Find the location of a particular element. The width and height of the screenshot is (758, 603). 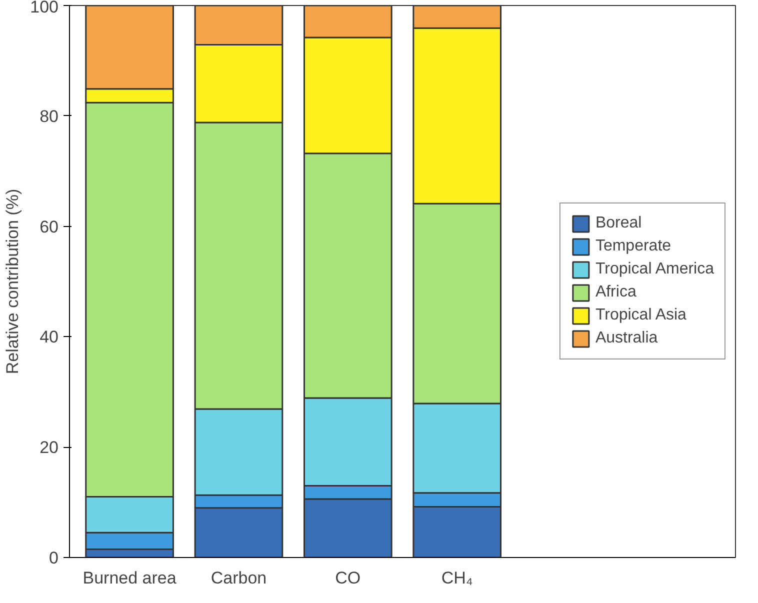

legend-label: Tropical Asia is located at coordinates (640, 315).